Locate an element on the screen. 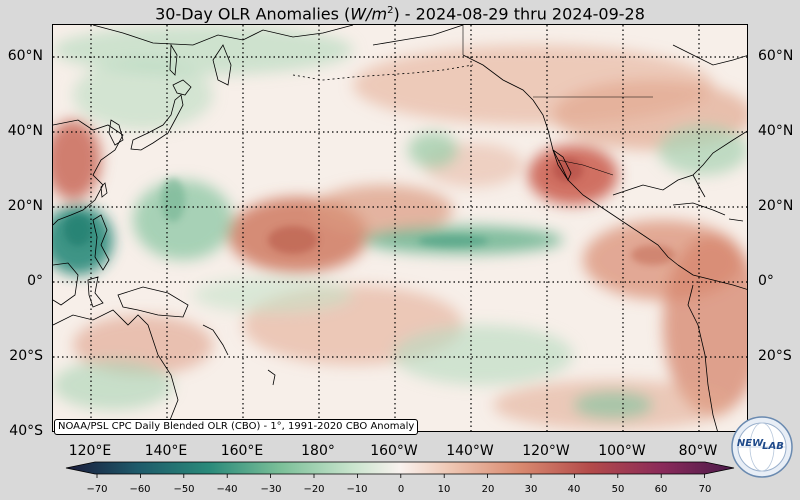 The width and height of the screenshot is (800, 500). anomaly-negative-bering is located at coordinates (203, 50).